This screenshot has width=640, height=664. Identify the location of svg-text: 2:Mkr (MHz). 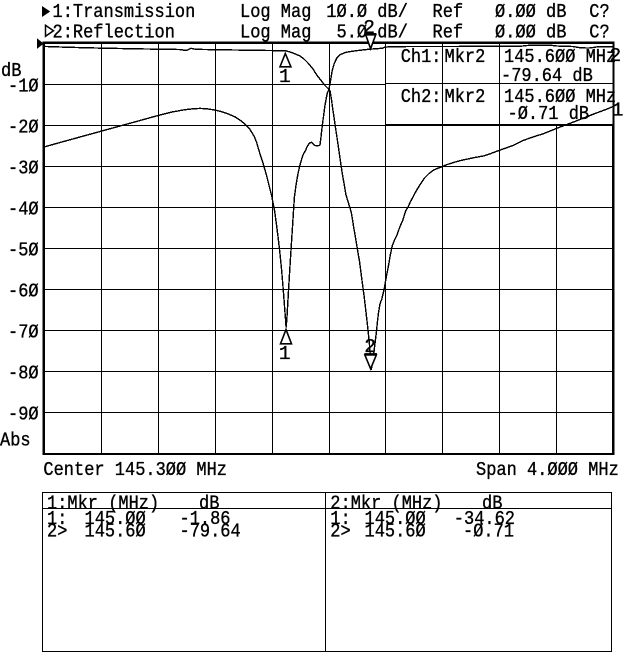
(386, 503).